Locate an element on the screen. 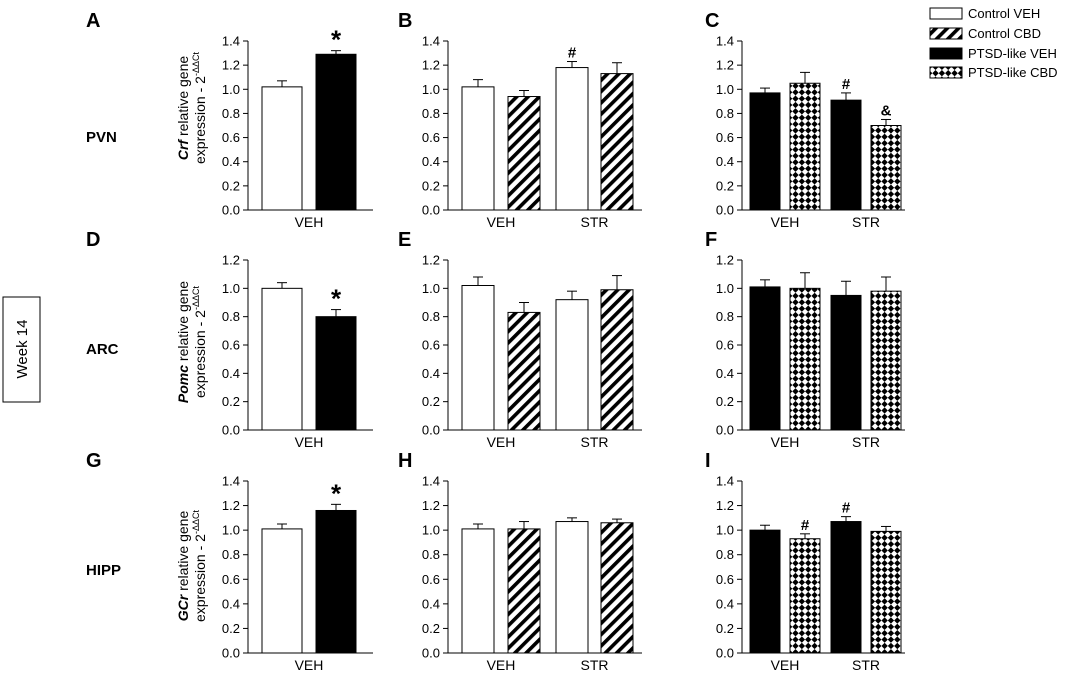 Image resolution: width=1065 pixels, height=673 pixels. panel-c: C 0.0 0.2 0.4 0.6 0.8 1.0 1.2 1.4 # & VEH STR is located at coordinates (805, 120).